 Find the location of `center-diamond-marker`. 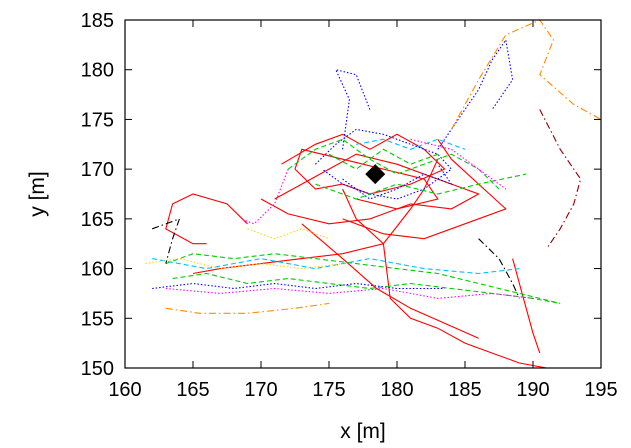

center-diamond-marker is located at coordinates (375, 174).